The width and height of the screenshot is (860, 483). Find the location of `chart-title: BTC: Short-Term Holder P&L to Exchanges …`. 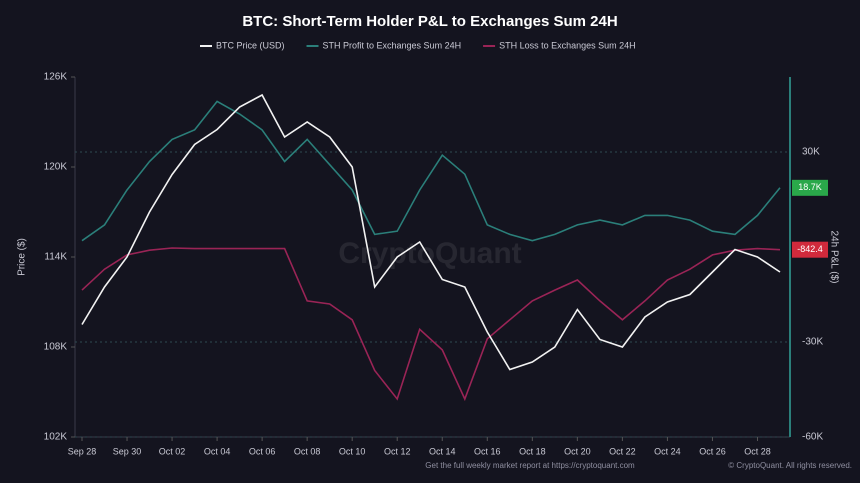

chart-title: BTC: Short-Term Holder P&L to Exchanges … is located at coordinates (429, 21).